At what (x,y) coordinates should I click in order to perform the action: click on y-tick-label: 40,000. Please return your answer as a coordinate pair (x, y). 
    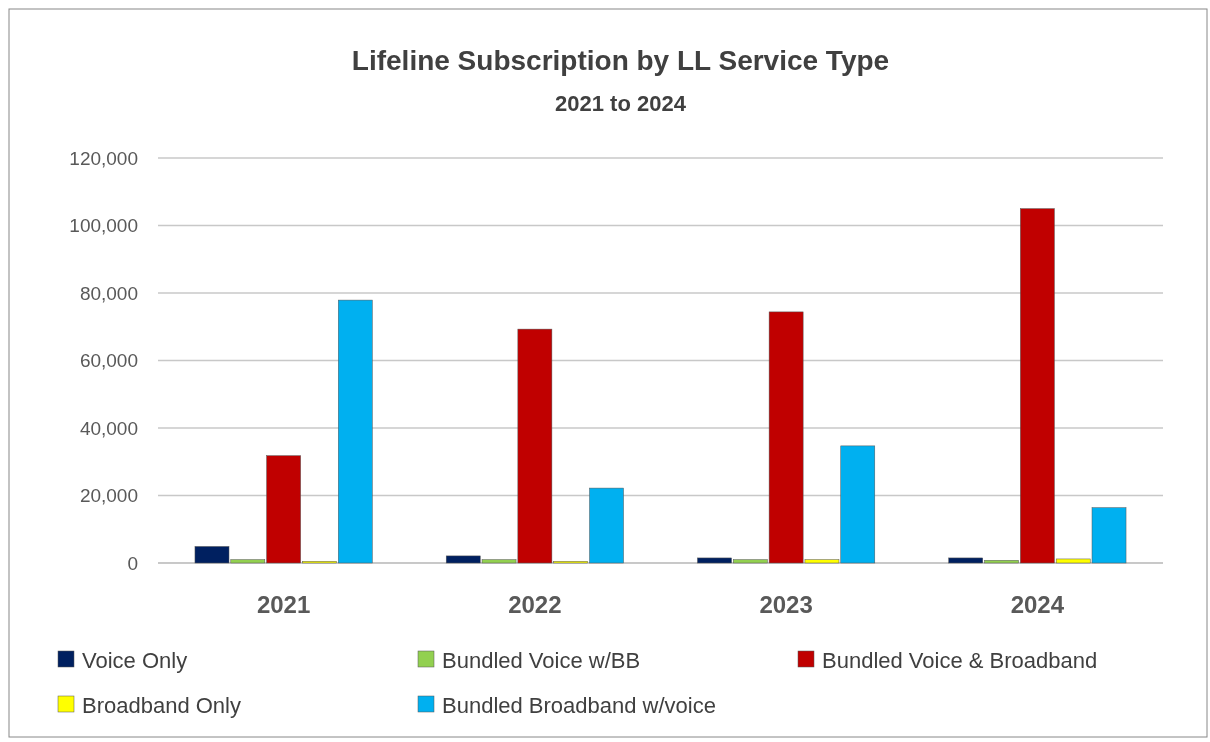
    Looking at the image, I should click on (108, 428).